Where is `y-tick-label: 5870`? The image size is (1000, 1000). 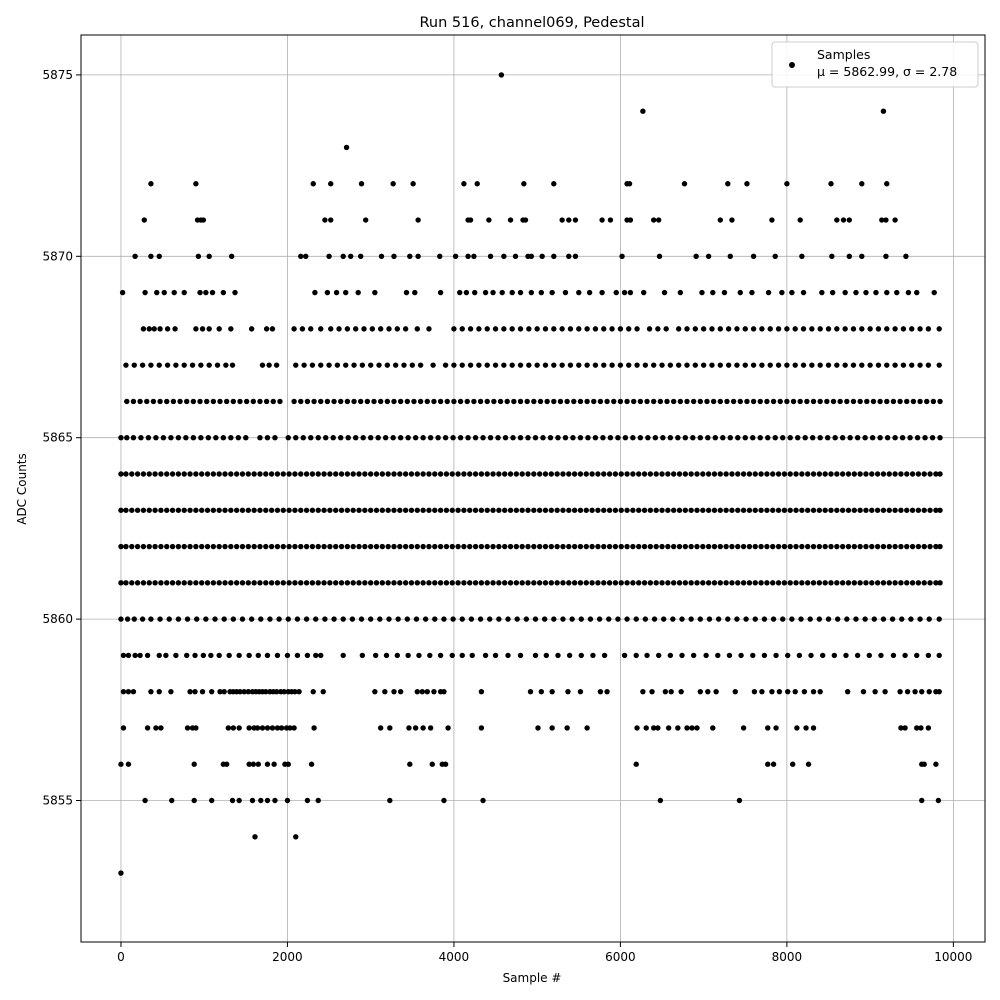 y-tick-label: 5870 is located at coordinates (57, 256).